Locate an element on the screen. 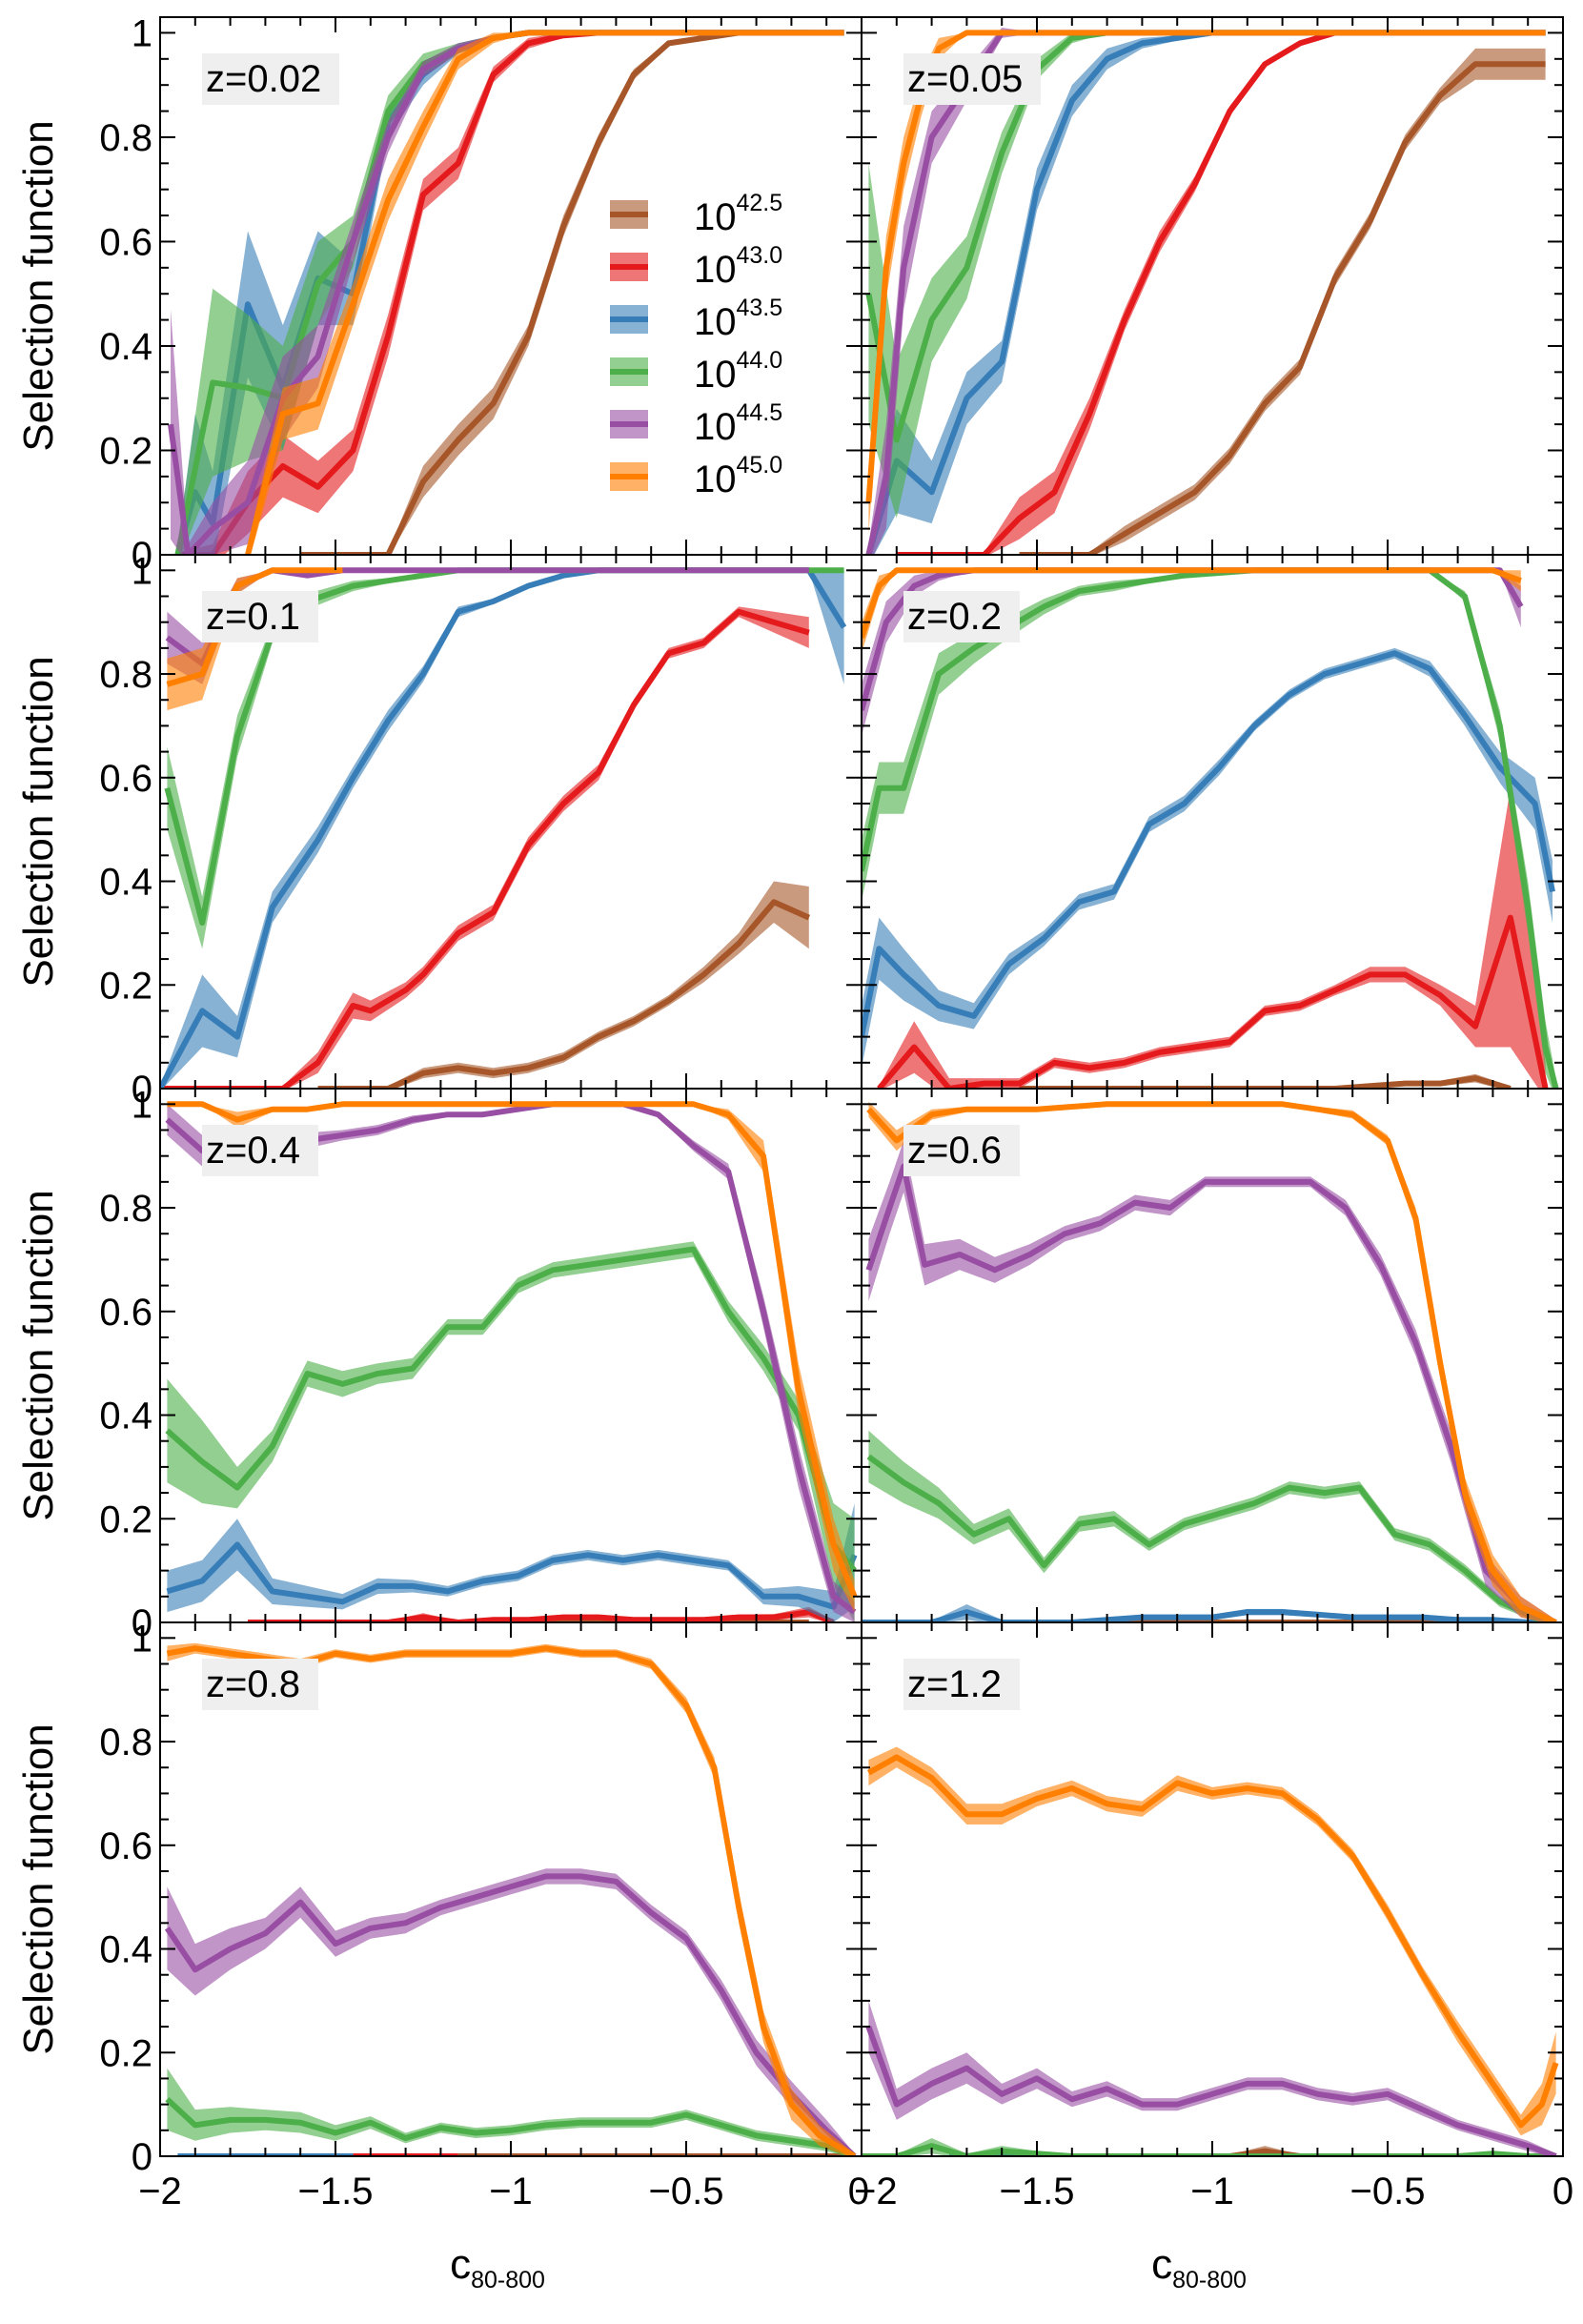  y-tick-label: 0.2 is located at coordinates (125, 1519).